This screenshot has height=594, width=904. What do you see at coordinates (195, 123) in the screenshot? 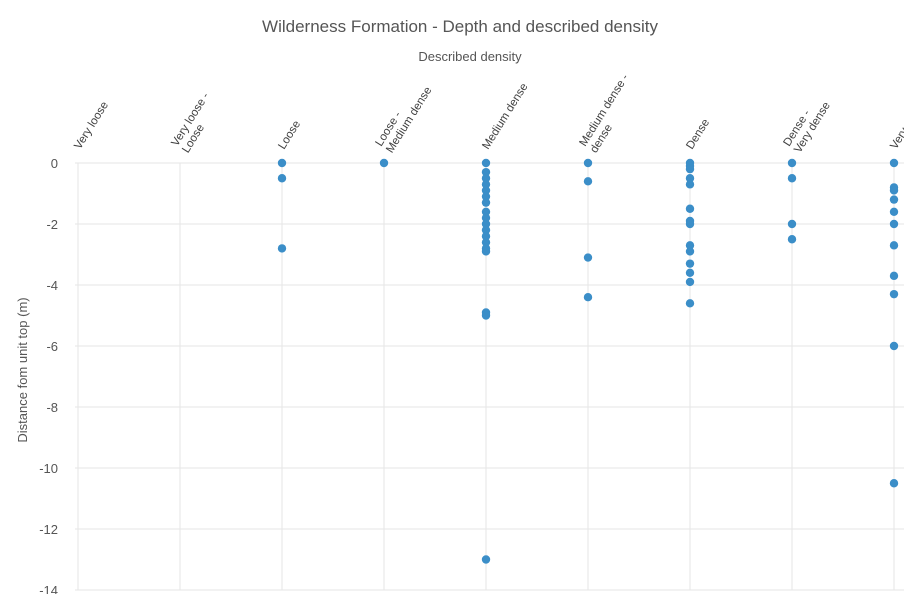
I see `x-category-label: Very loose -Loose` at bounding box center [195, 123].